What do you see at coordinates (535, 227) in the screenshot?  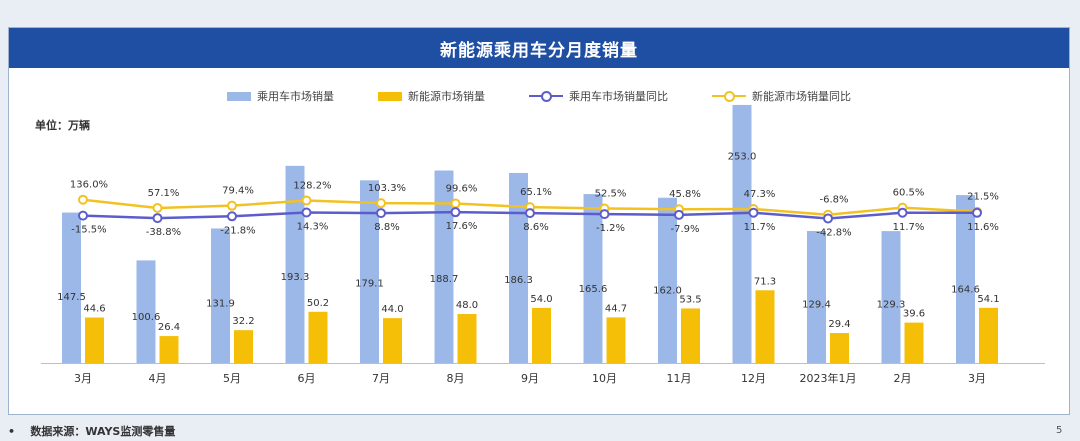 I see `passenger-yoy-label: 8.6%` at bounding box center [535, 227].